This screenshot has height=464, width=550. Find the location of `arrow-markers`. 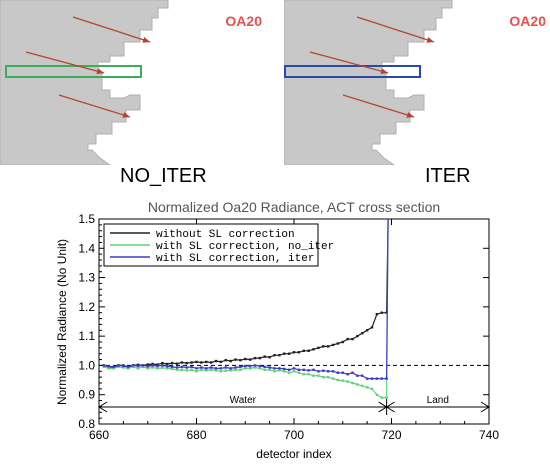

arrow-markers is located at coordinates (372, 67).